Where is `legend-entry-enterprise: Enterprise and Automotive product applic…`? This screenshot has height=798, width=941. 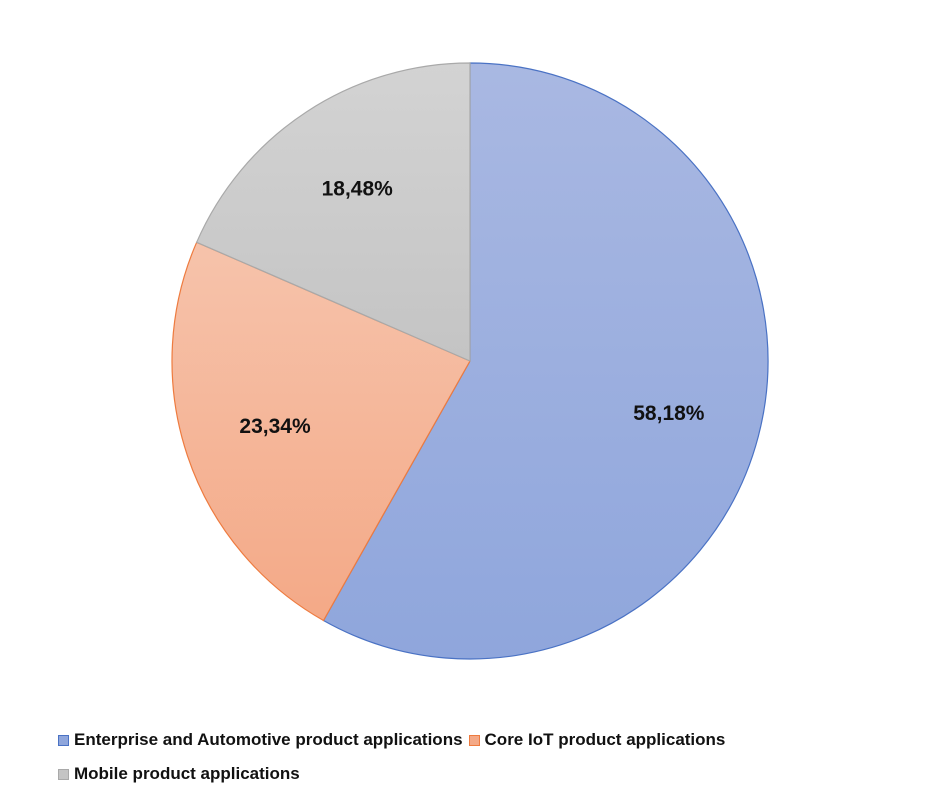
legend-entry-enterprise: Enterprise and Automotive product applic… is located at coordinates (260, 740).